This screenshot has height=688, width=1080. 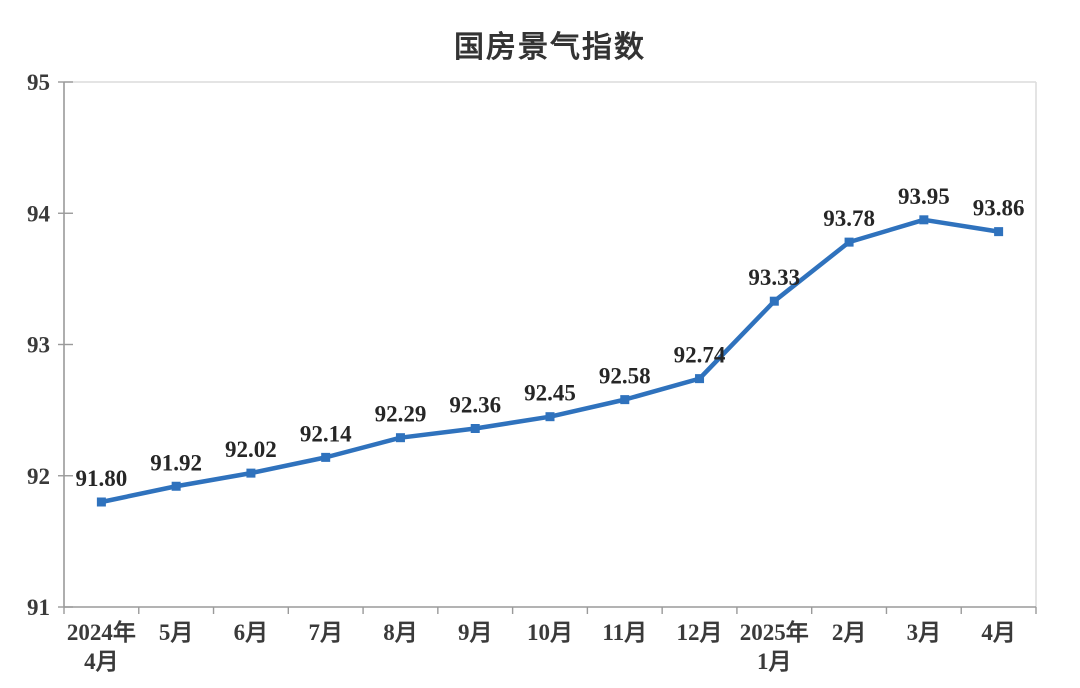 What do you see at coordinates (774, 277) in the screenshot?
I see `data-point-label: 93.33` at bounding box center [774, 277].